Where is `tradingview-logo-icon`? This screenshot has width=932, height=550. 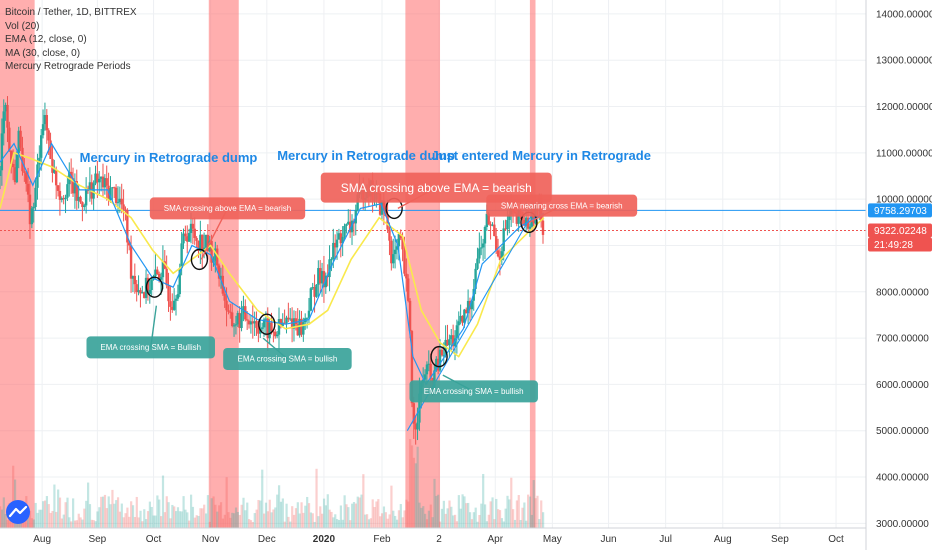
tradingview-logo-icon is located at coordinates (18, 512).